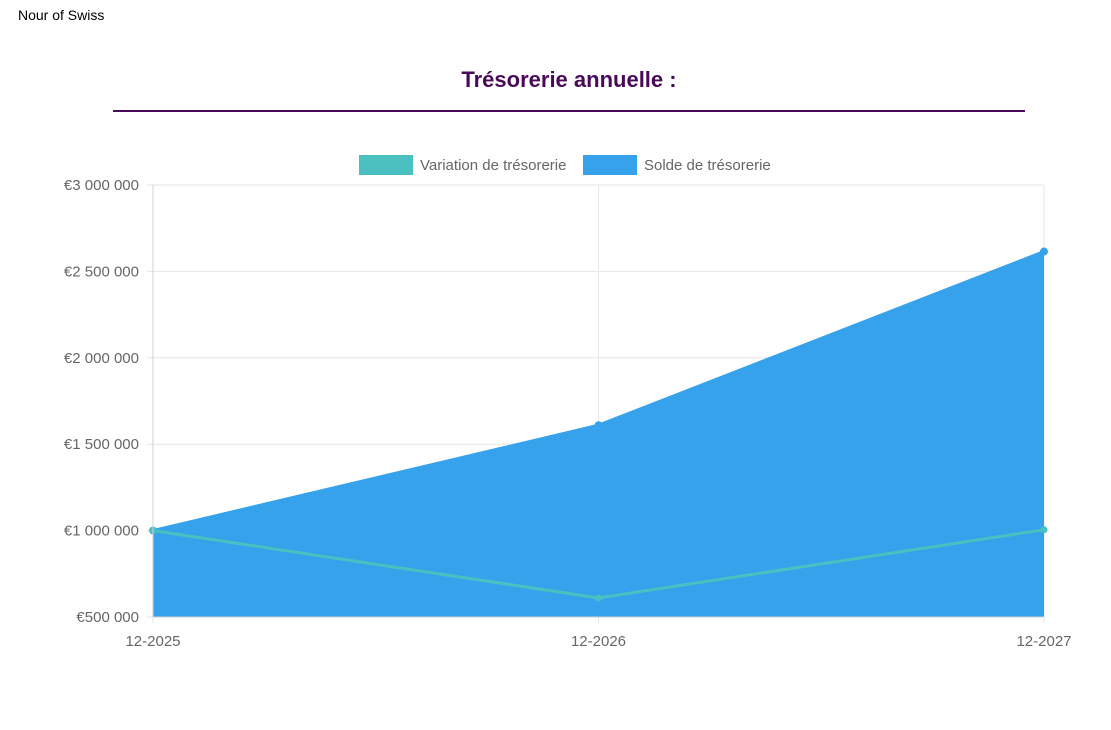 The image size is (1111, 730). Describe the element at coordinates (386, 165) in the screenshot. I see `legend-swatch-variation` at that location.